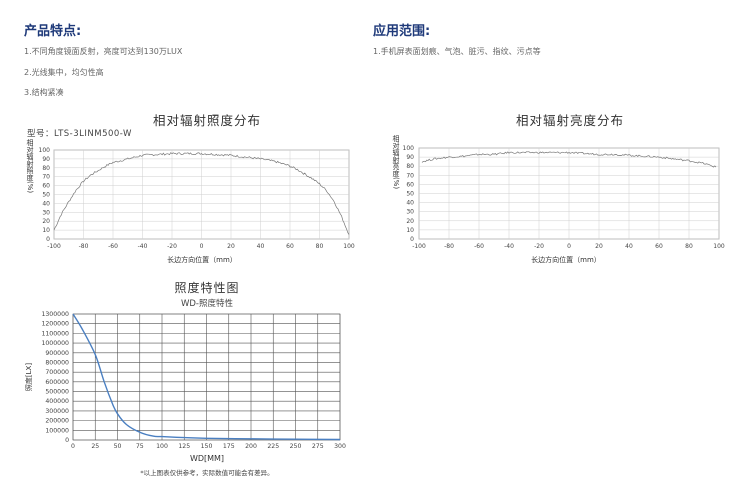  I want to click on model-label: 型号：LTS-3LINM500-W, so click(79, 134).